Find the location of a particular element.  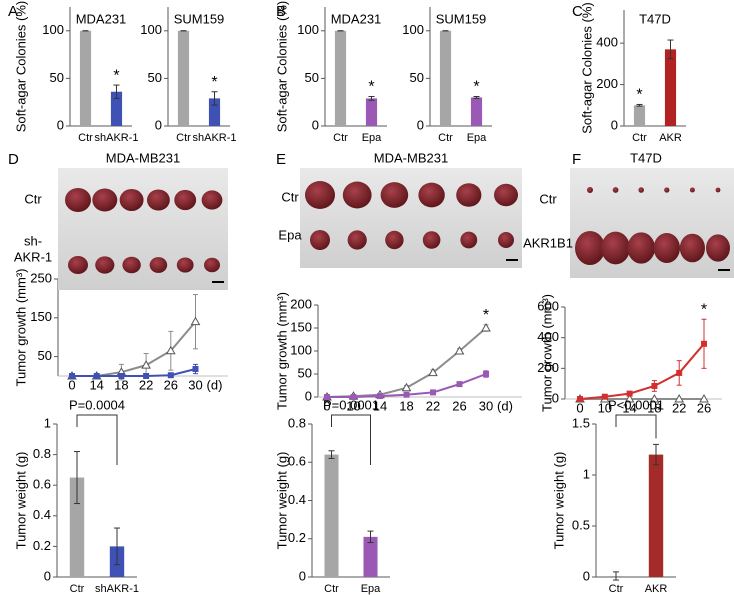

panel-letter: A is located at coordinates (13, 11).